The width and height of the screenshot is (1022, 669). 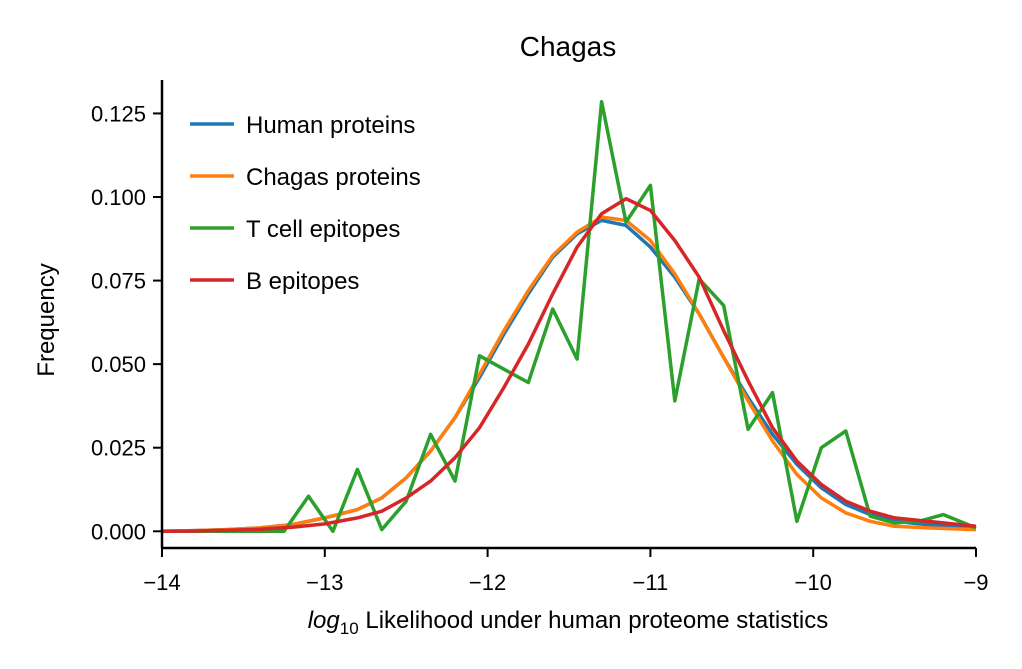 I want to click on x-tick-label: −13, so click(x=324, y=582).